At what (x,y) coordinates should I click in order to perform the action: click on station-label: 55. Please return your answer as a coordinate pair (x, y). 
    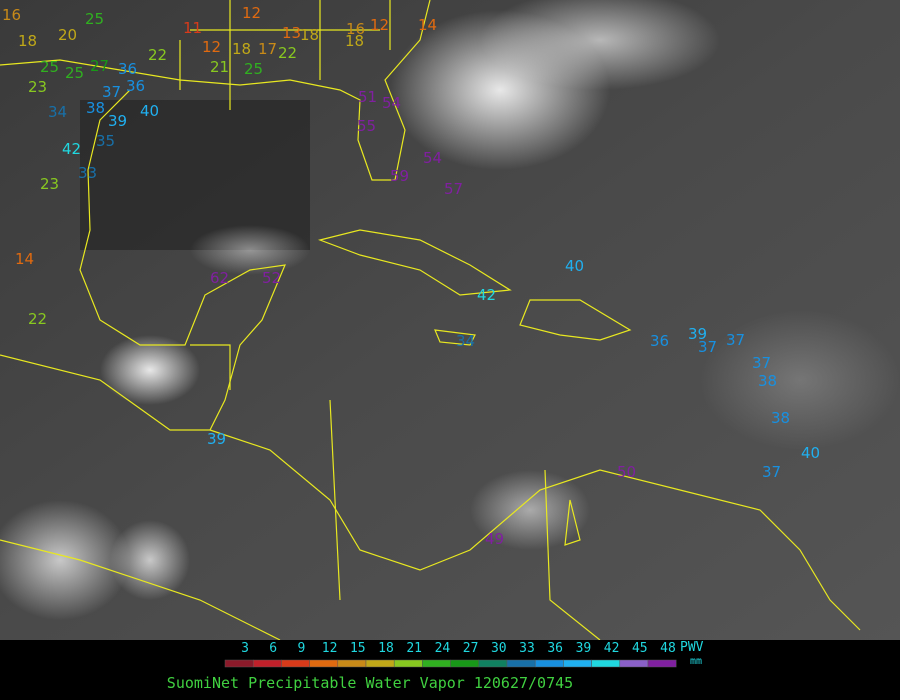
    Looking at the image, I should click on (366, 126).